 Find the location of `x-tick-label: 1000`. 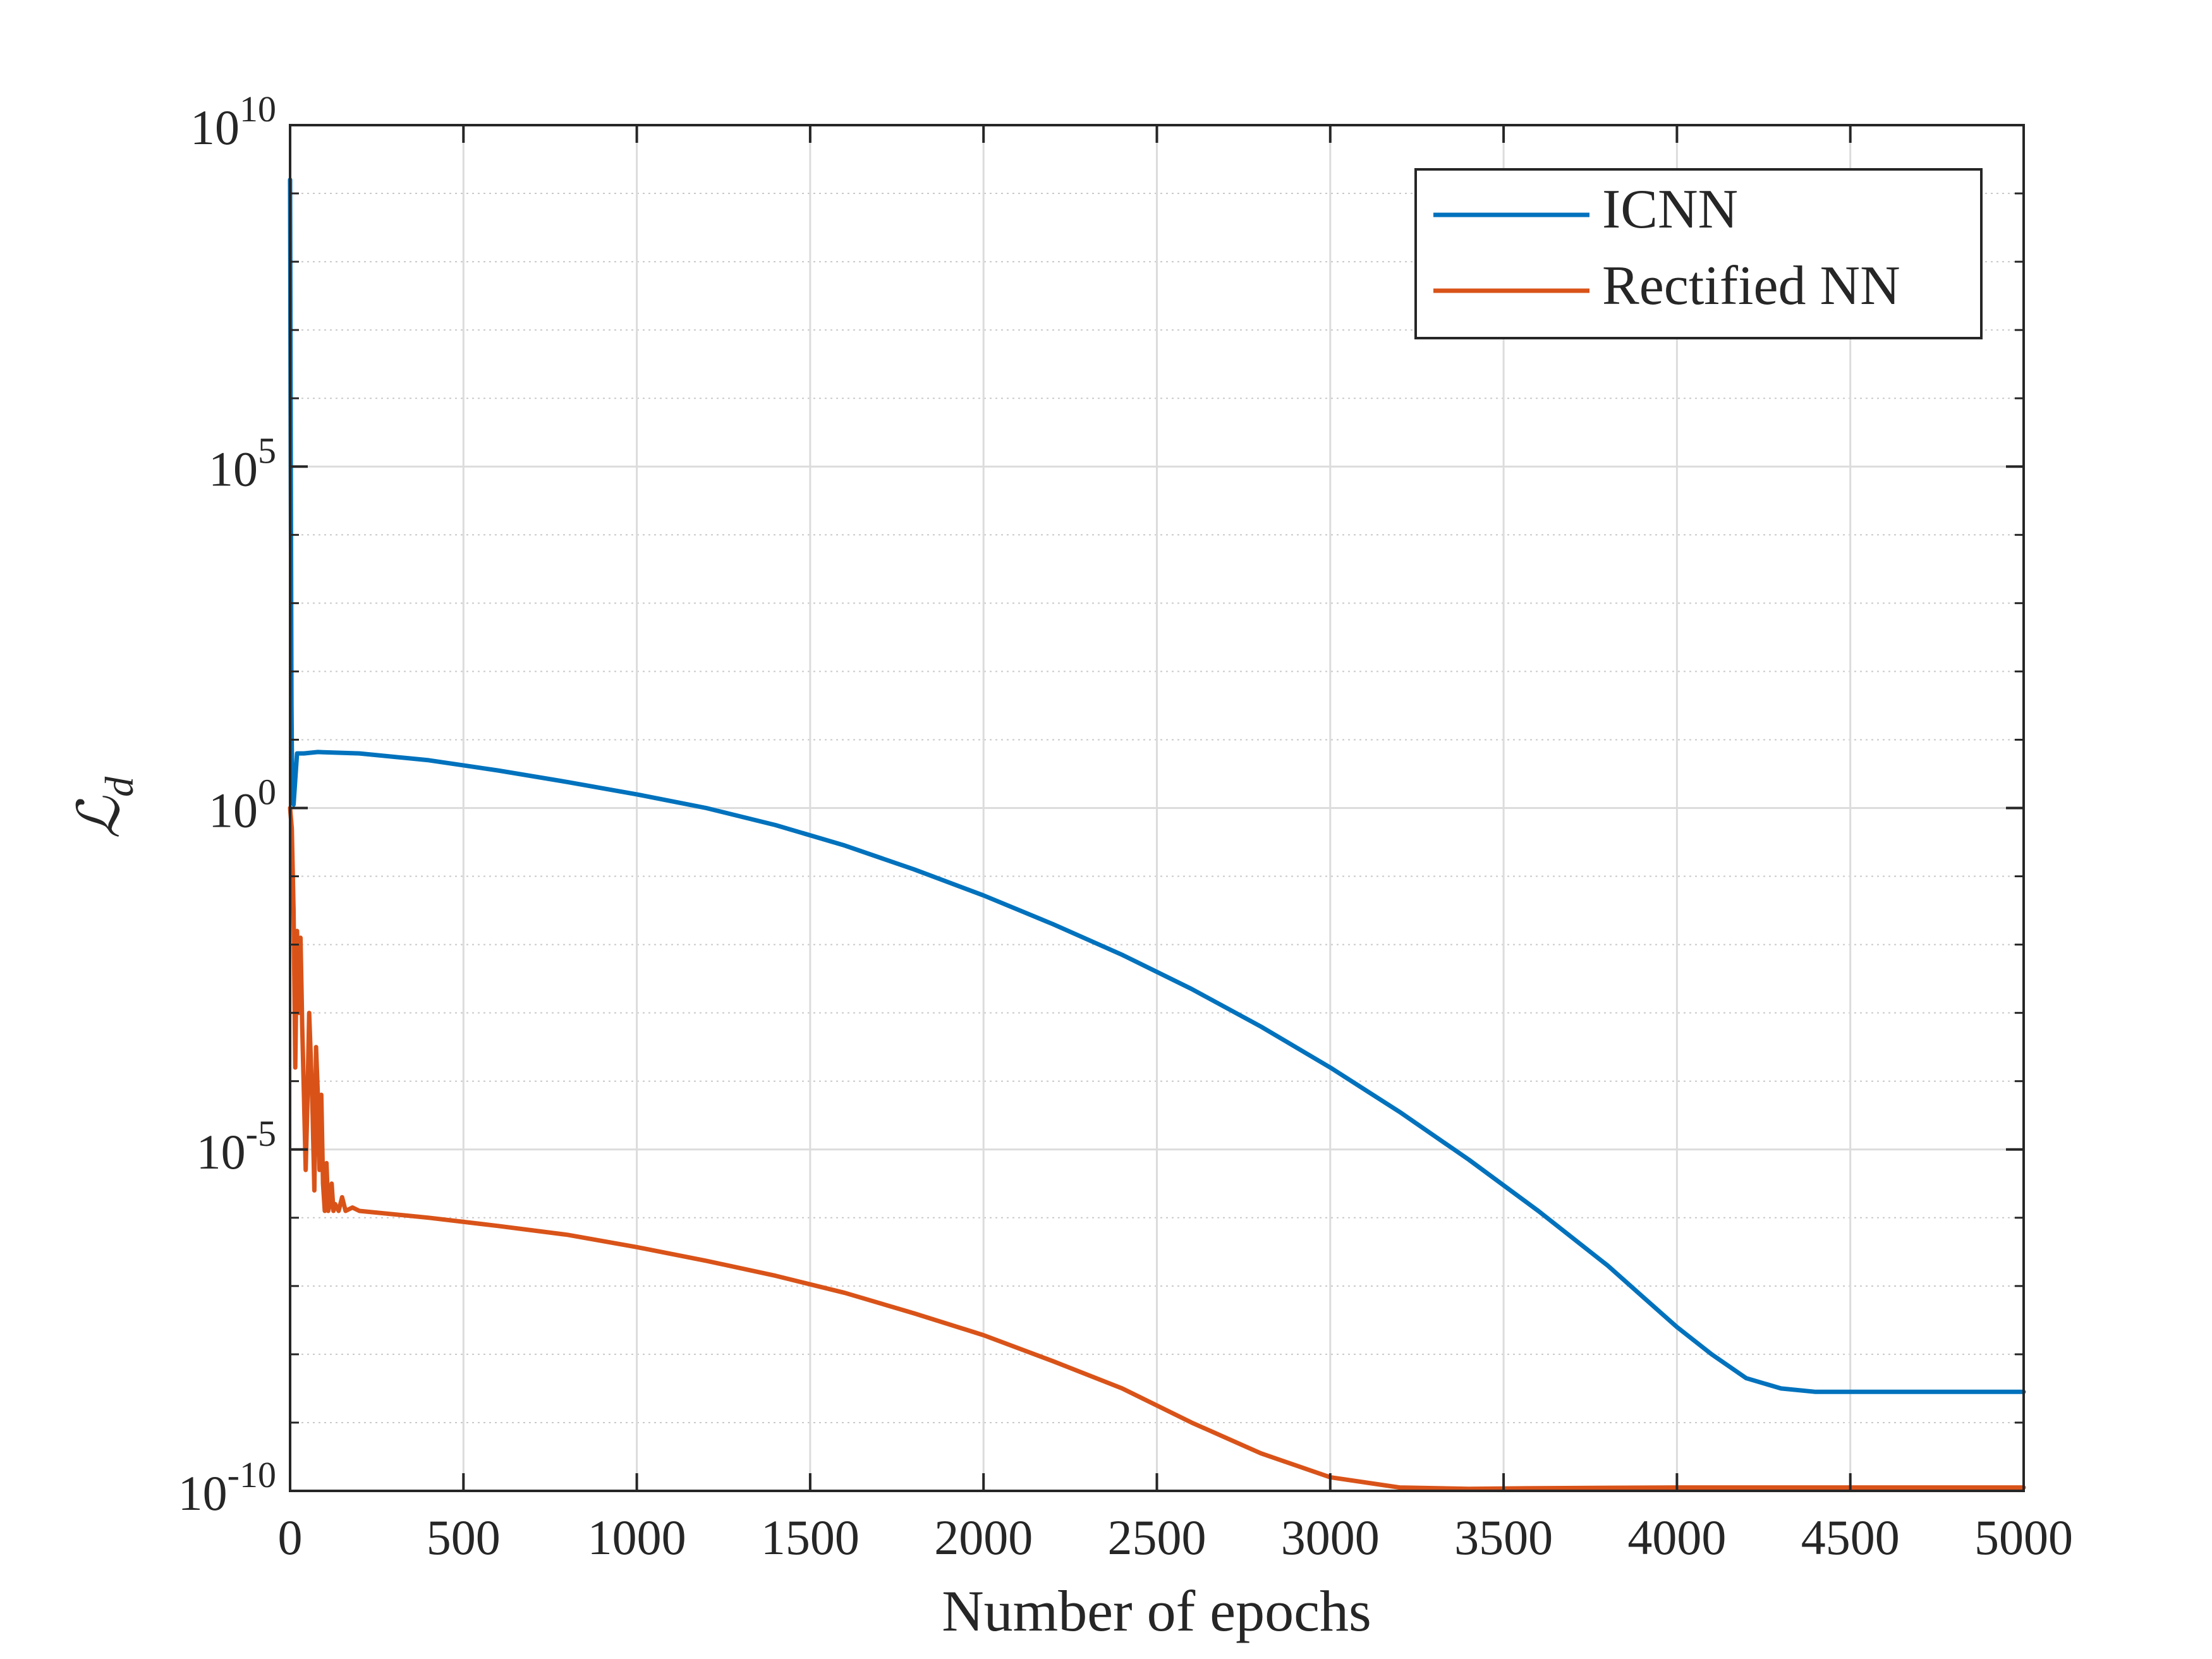

x-tick-label: 1000 is located at coordinates (637, 1537).